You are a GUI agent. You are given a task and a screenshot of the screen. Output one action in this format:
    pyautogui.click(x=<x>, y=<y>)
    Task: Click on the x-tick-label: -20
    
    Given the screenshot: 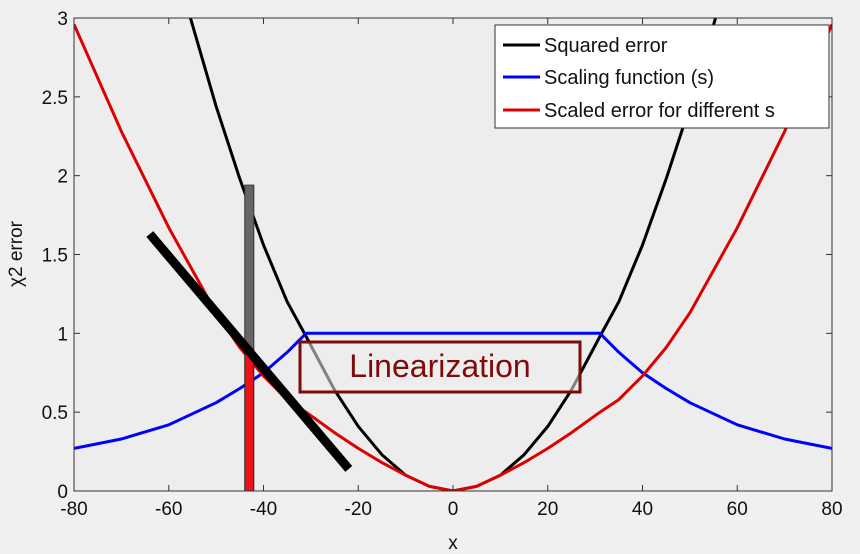 What is the action you would take?
    pyautogui.click(x=358, y=509)
    